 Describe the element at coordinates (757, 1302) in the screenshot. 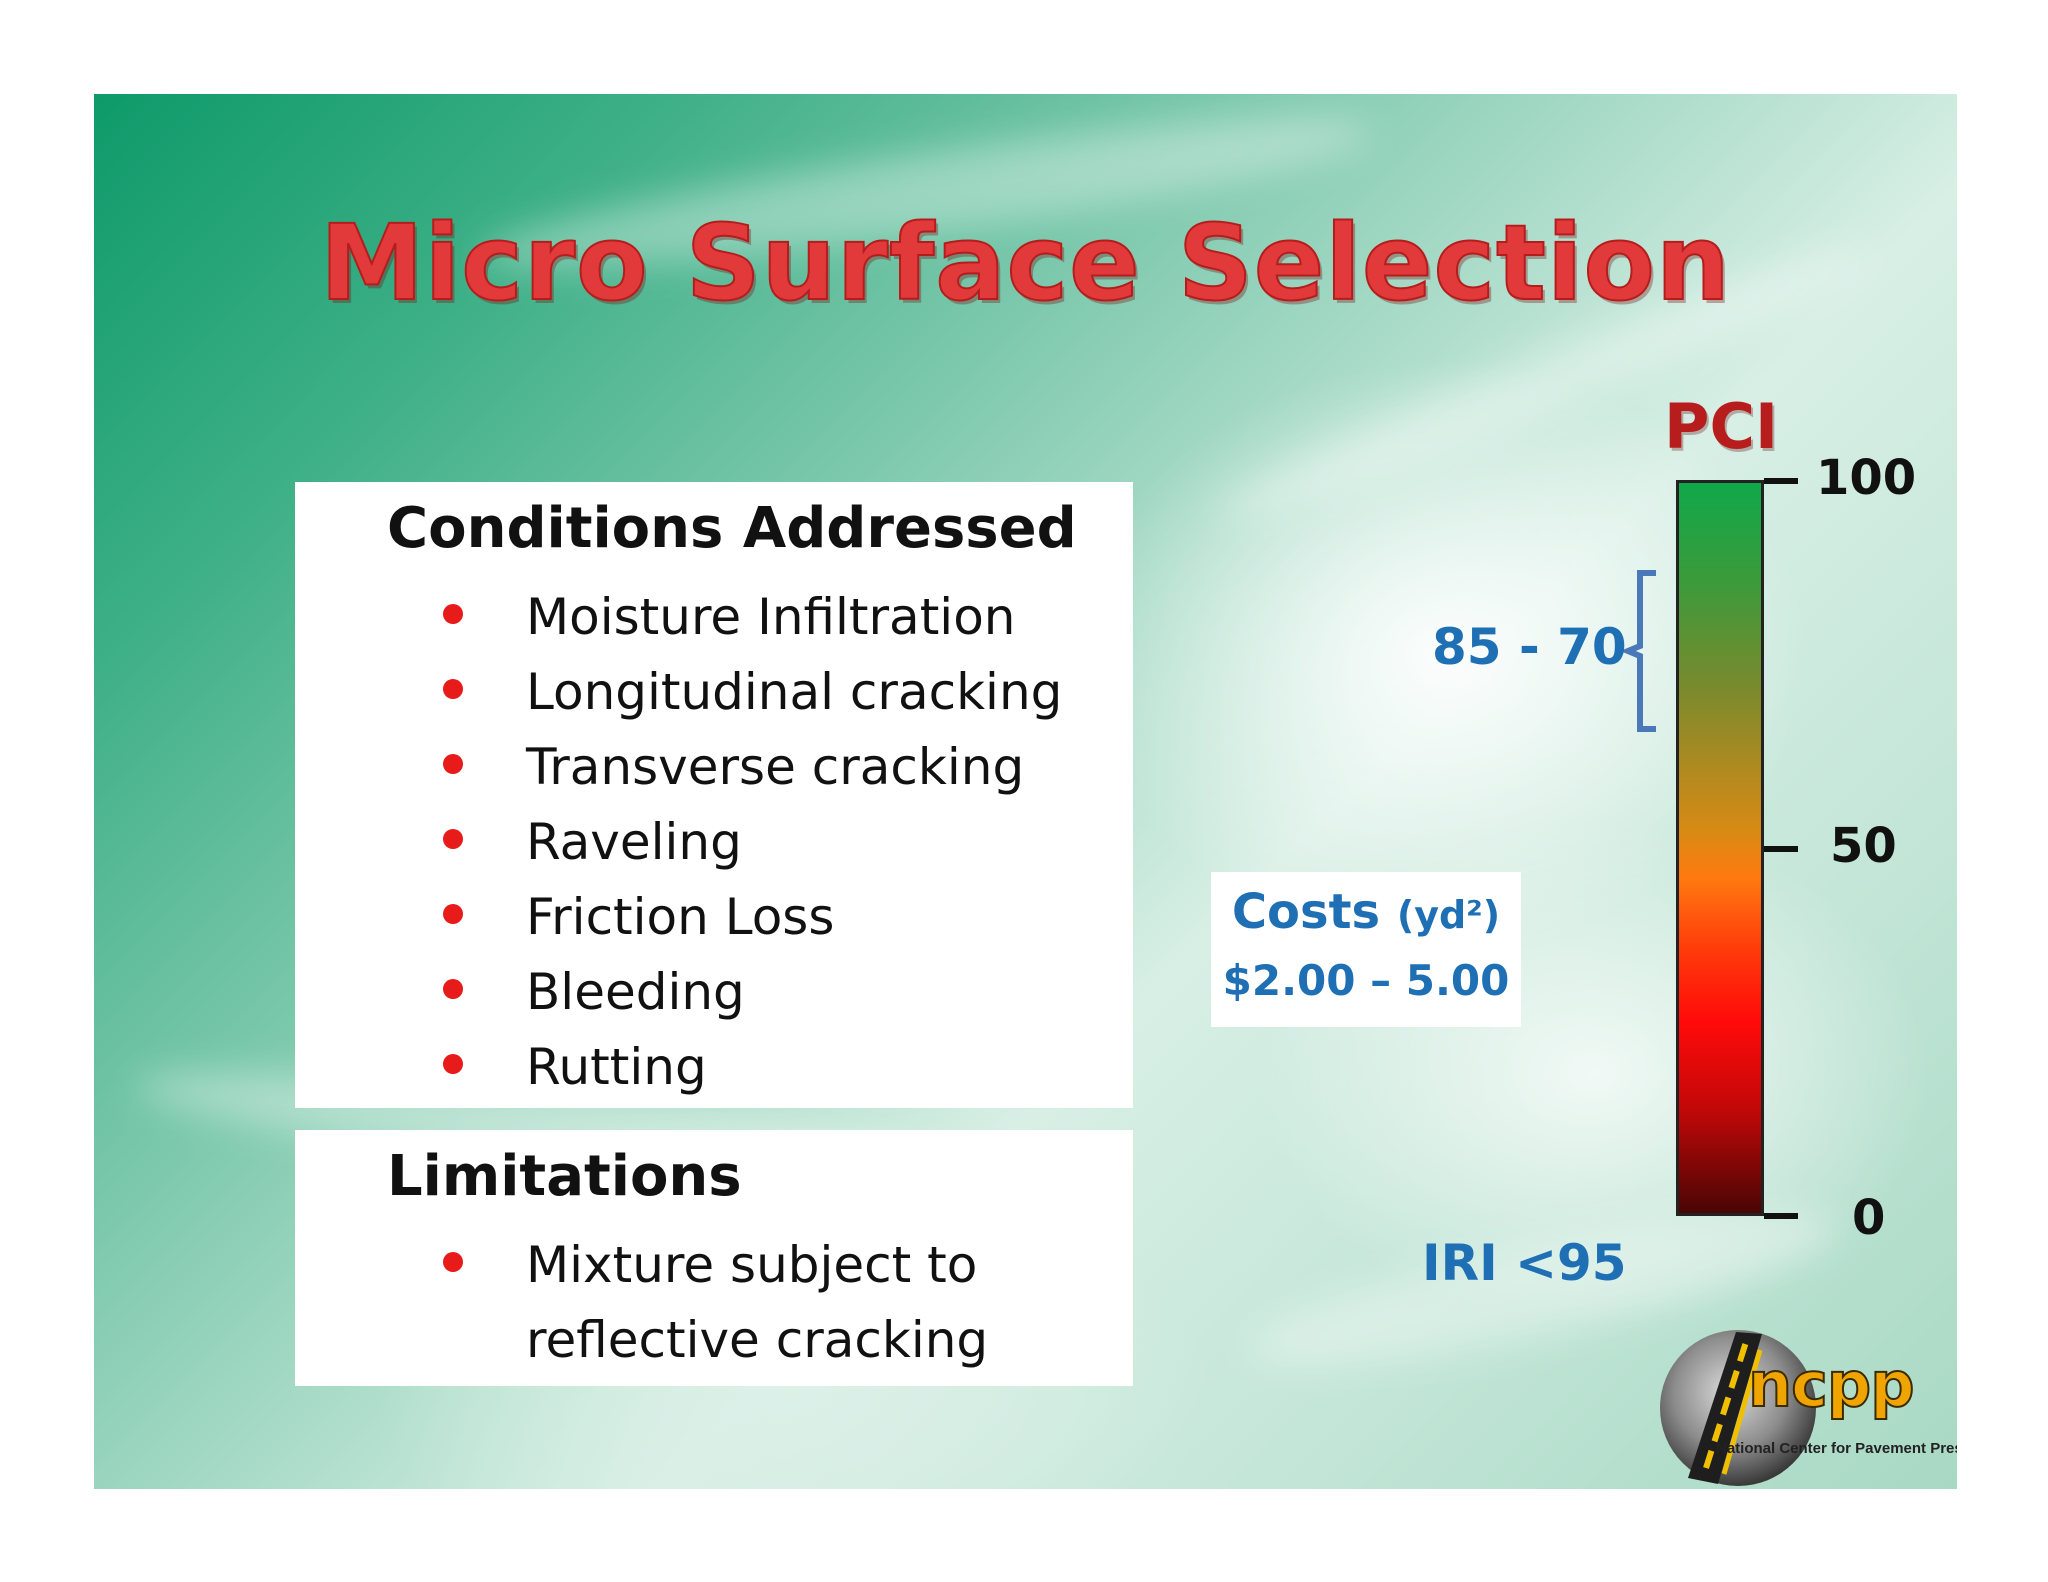

I see `limitation-text: Mixture subject to reflective cracking` at that location.